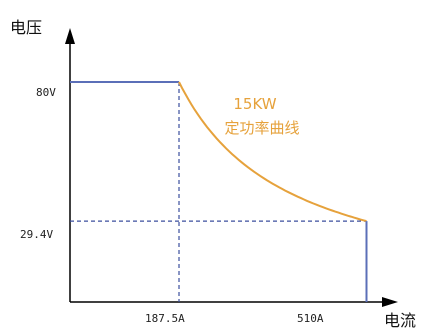 This screenshot has width=422, height=335. I want to click on x-axis-arrow, so click(390, 302).